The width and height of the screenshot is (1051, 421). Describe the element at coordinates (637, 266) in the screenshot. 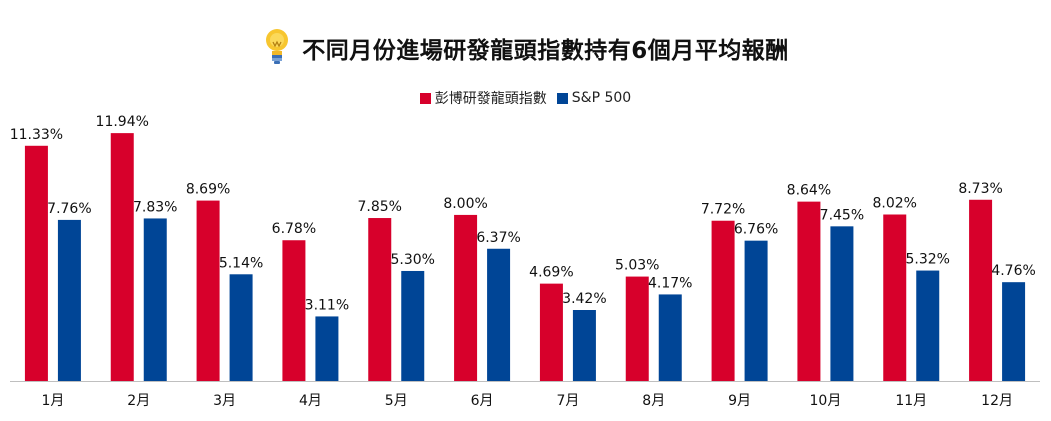

I see `data-label-index-8: 5.03%` at that location.